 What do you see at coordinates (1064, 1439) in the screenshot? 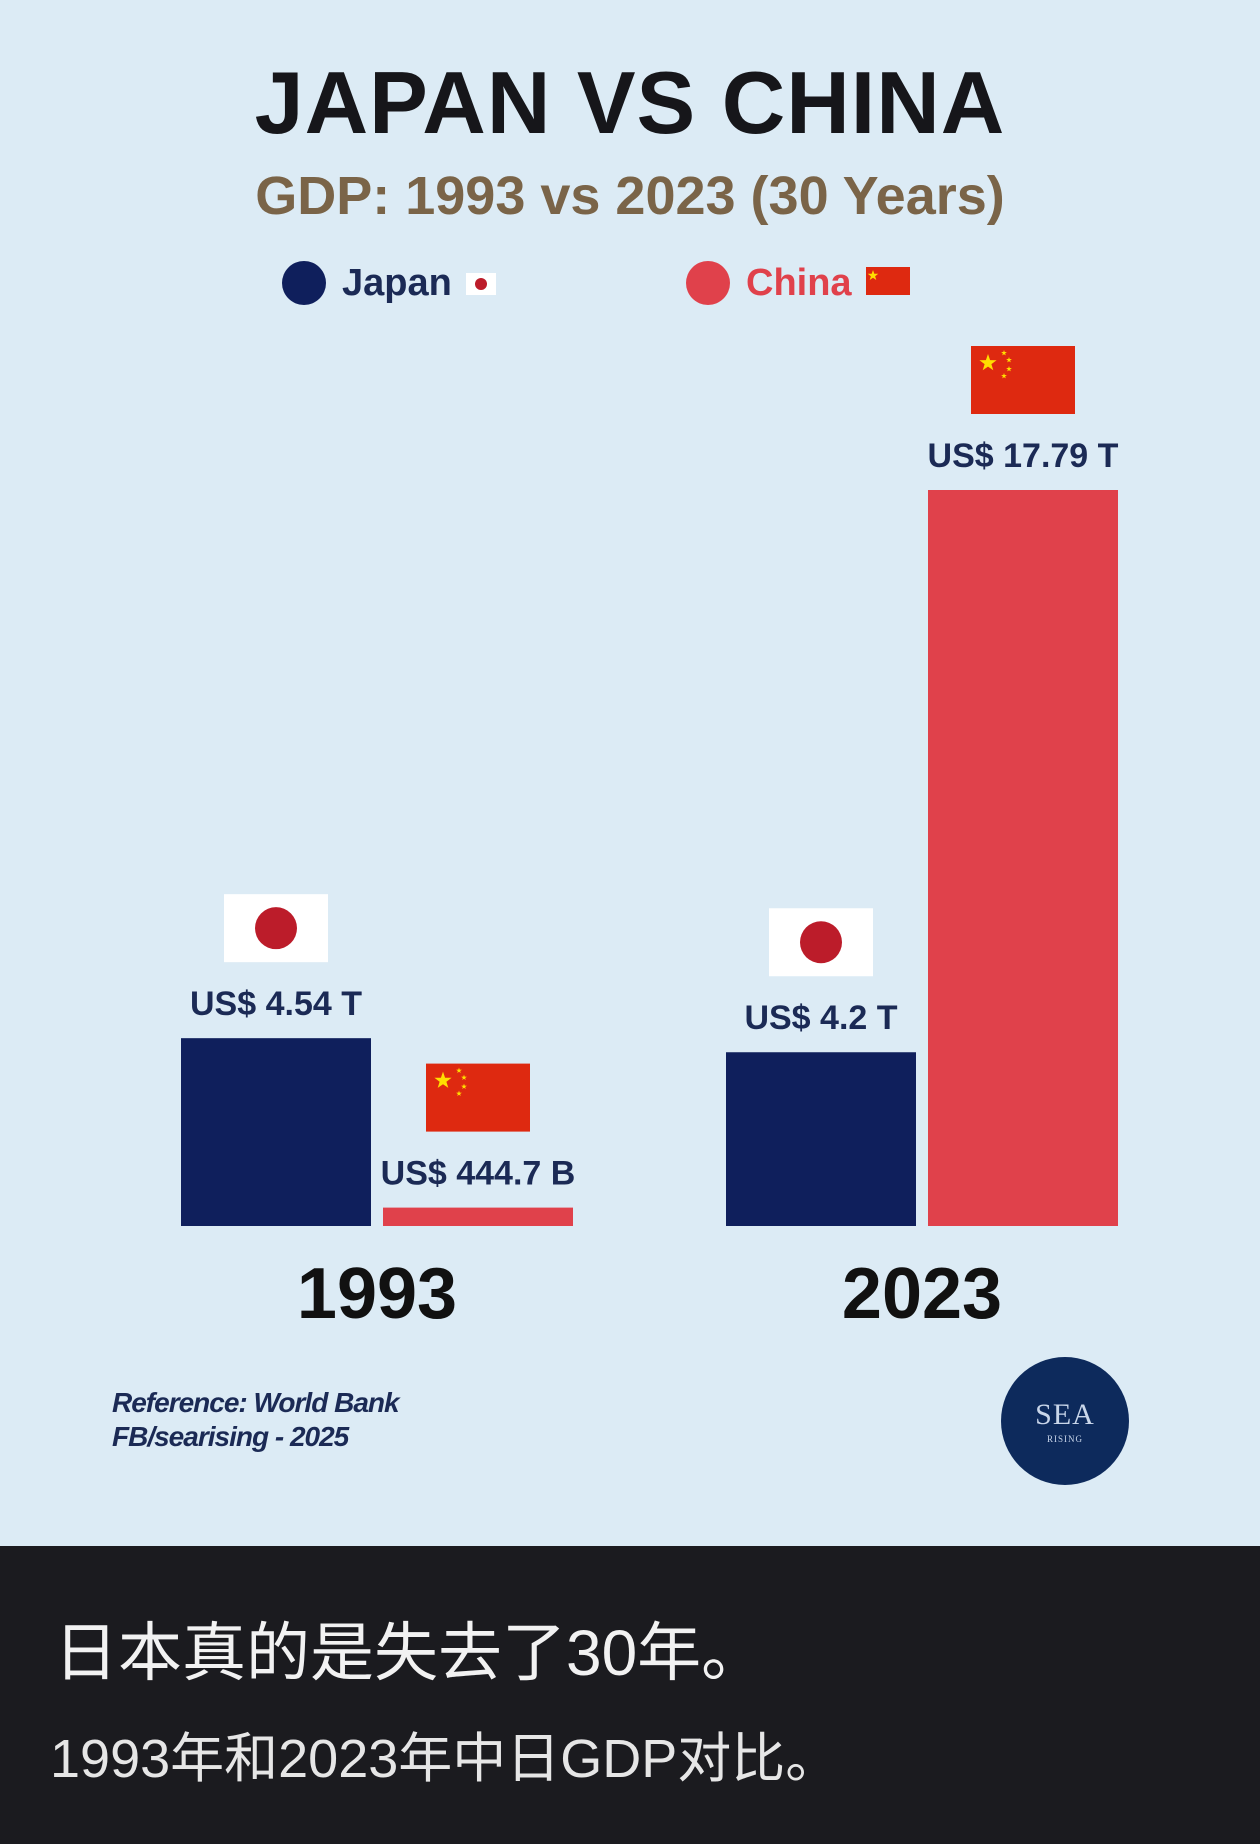
I see `logo-subtext: RISING` at bounding box center [1064, 1439].